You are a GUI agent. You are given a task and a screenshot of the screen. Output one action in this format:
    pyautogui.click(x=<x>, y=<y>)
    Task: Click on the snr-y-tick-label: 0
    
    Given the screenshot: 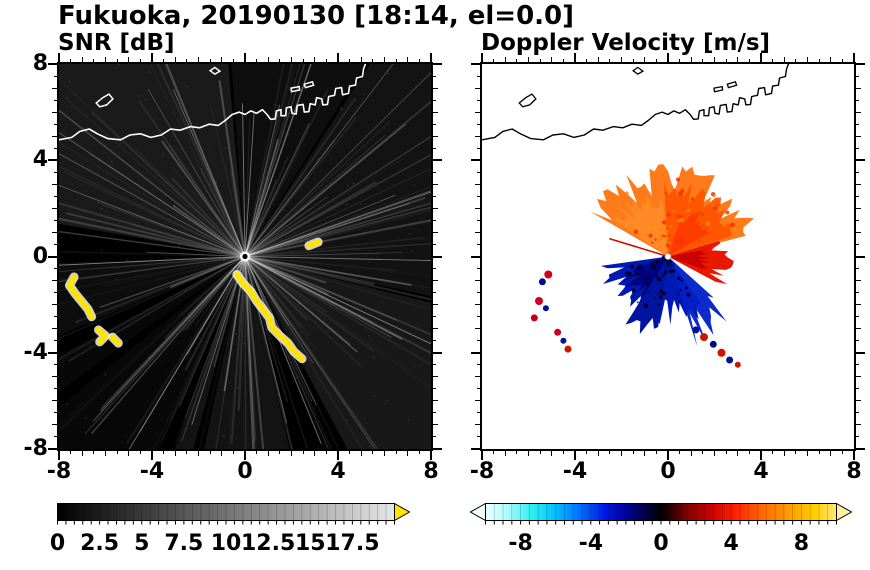 What is the action you would take?
    pyautogui.click(x=40, y=256)
    